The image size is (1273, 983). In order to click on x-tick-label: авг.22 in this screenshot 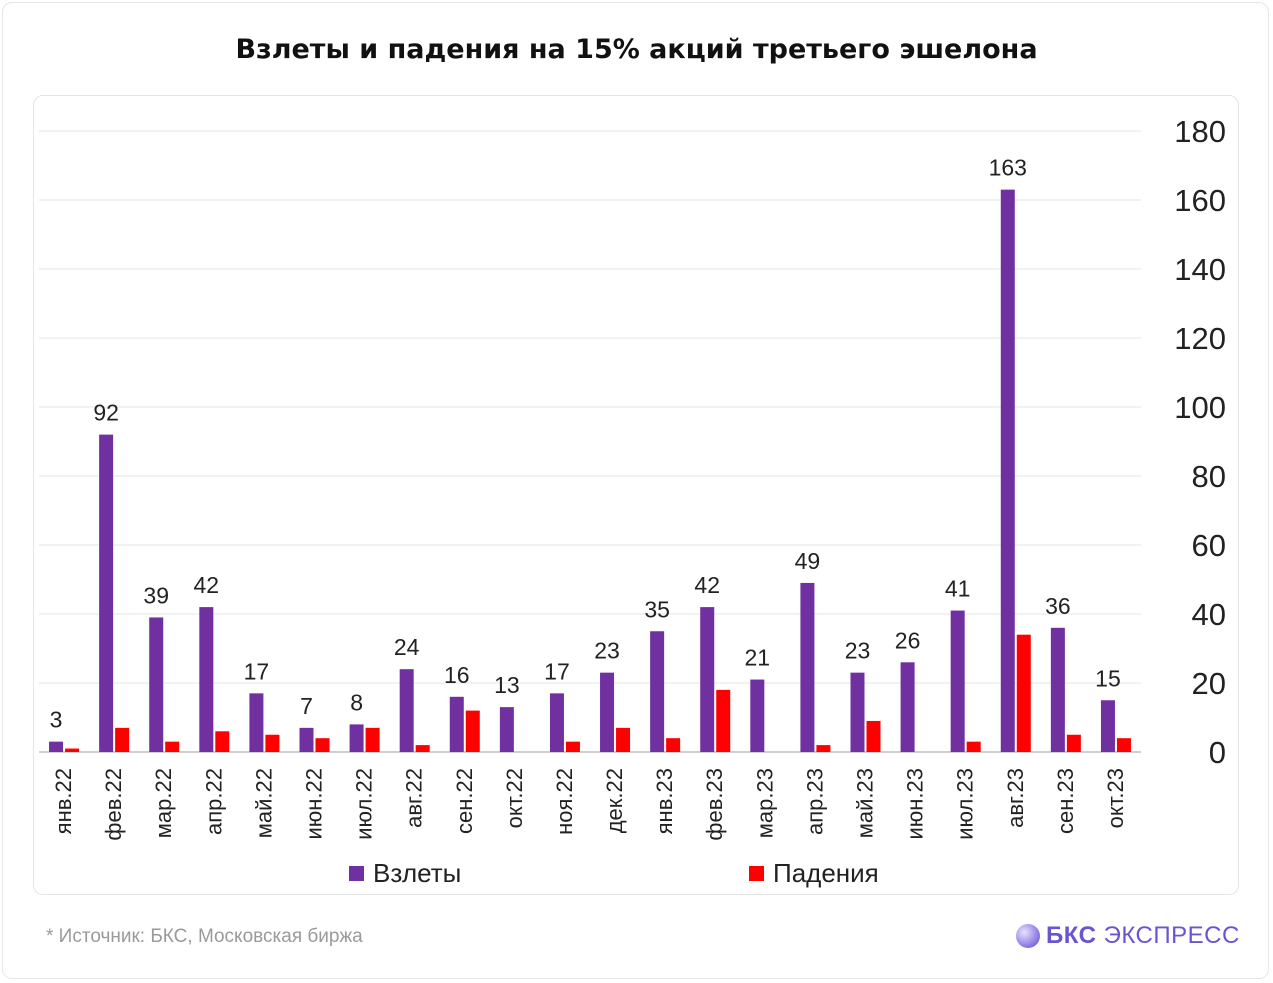, I will do `click(414, 798)`.